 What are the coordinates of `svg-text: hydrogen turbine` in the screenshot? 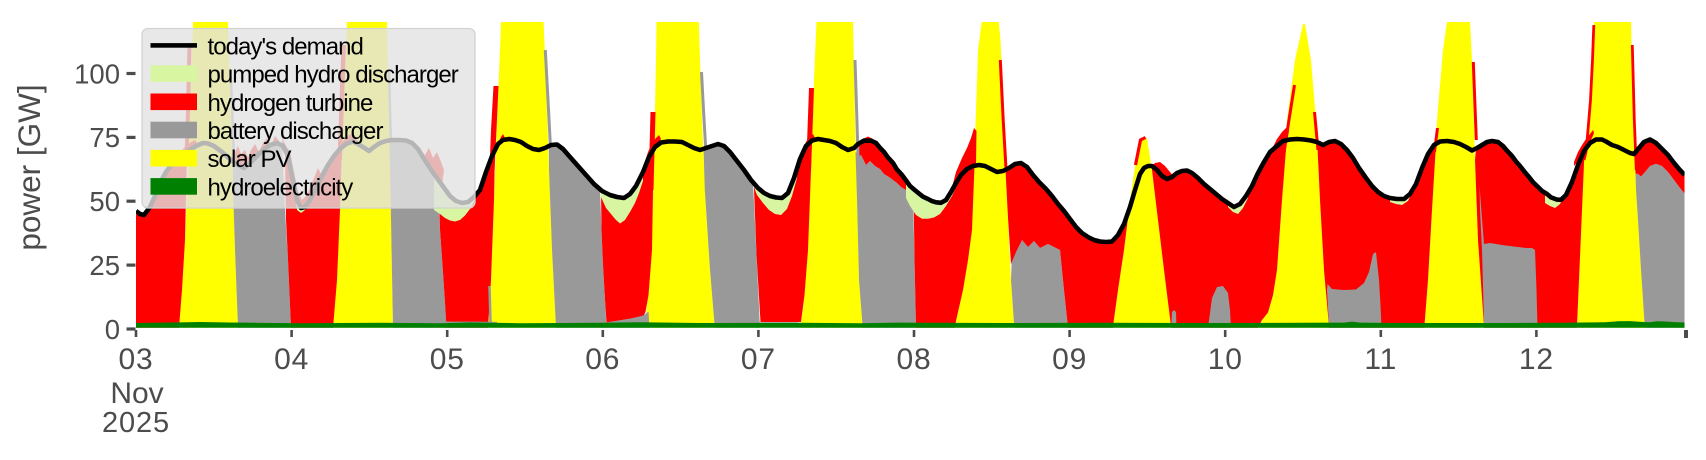 It's located at (291, 103).